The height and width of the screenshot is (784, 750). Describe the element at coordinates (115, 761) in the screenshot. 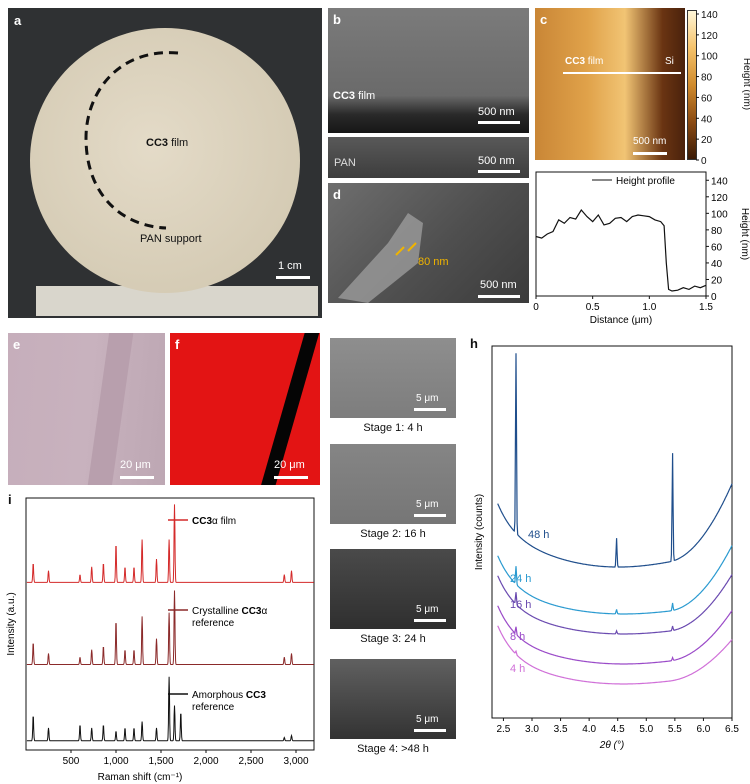

I see `x-tick-label: 1,000` at that location.